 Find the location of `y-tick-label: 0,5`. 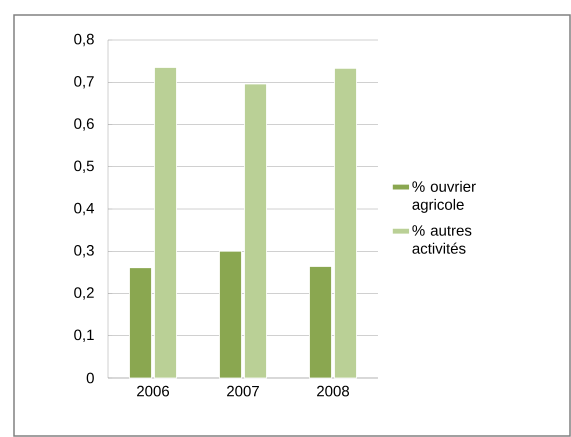

y-tick-label: 0,5 is located at coordinates (84, 166).